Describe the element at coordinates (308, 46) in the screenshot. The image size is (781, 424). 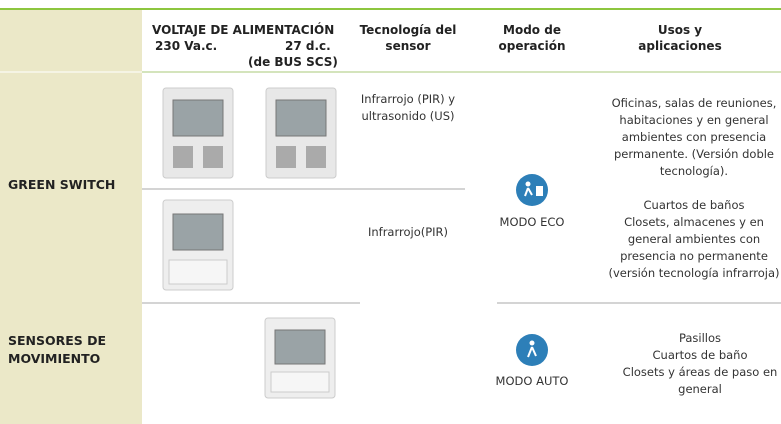
I see `header-voltage-27: 27 d.c.` at that location.